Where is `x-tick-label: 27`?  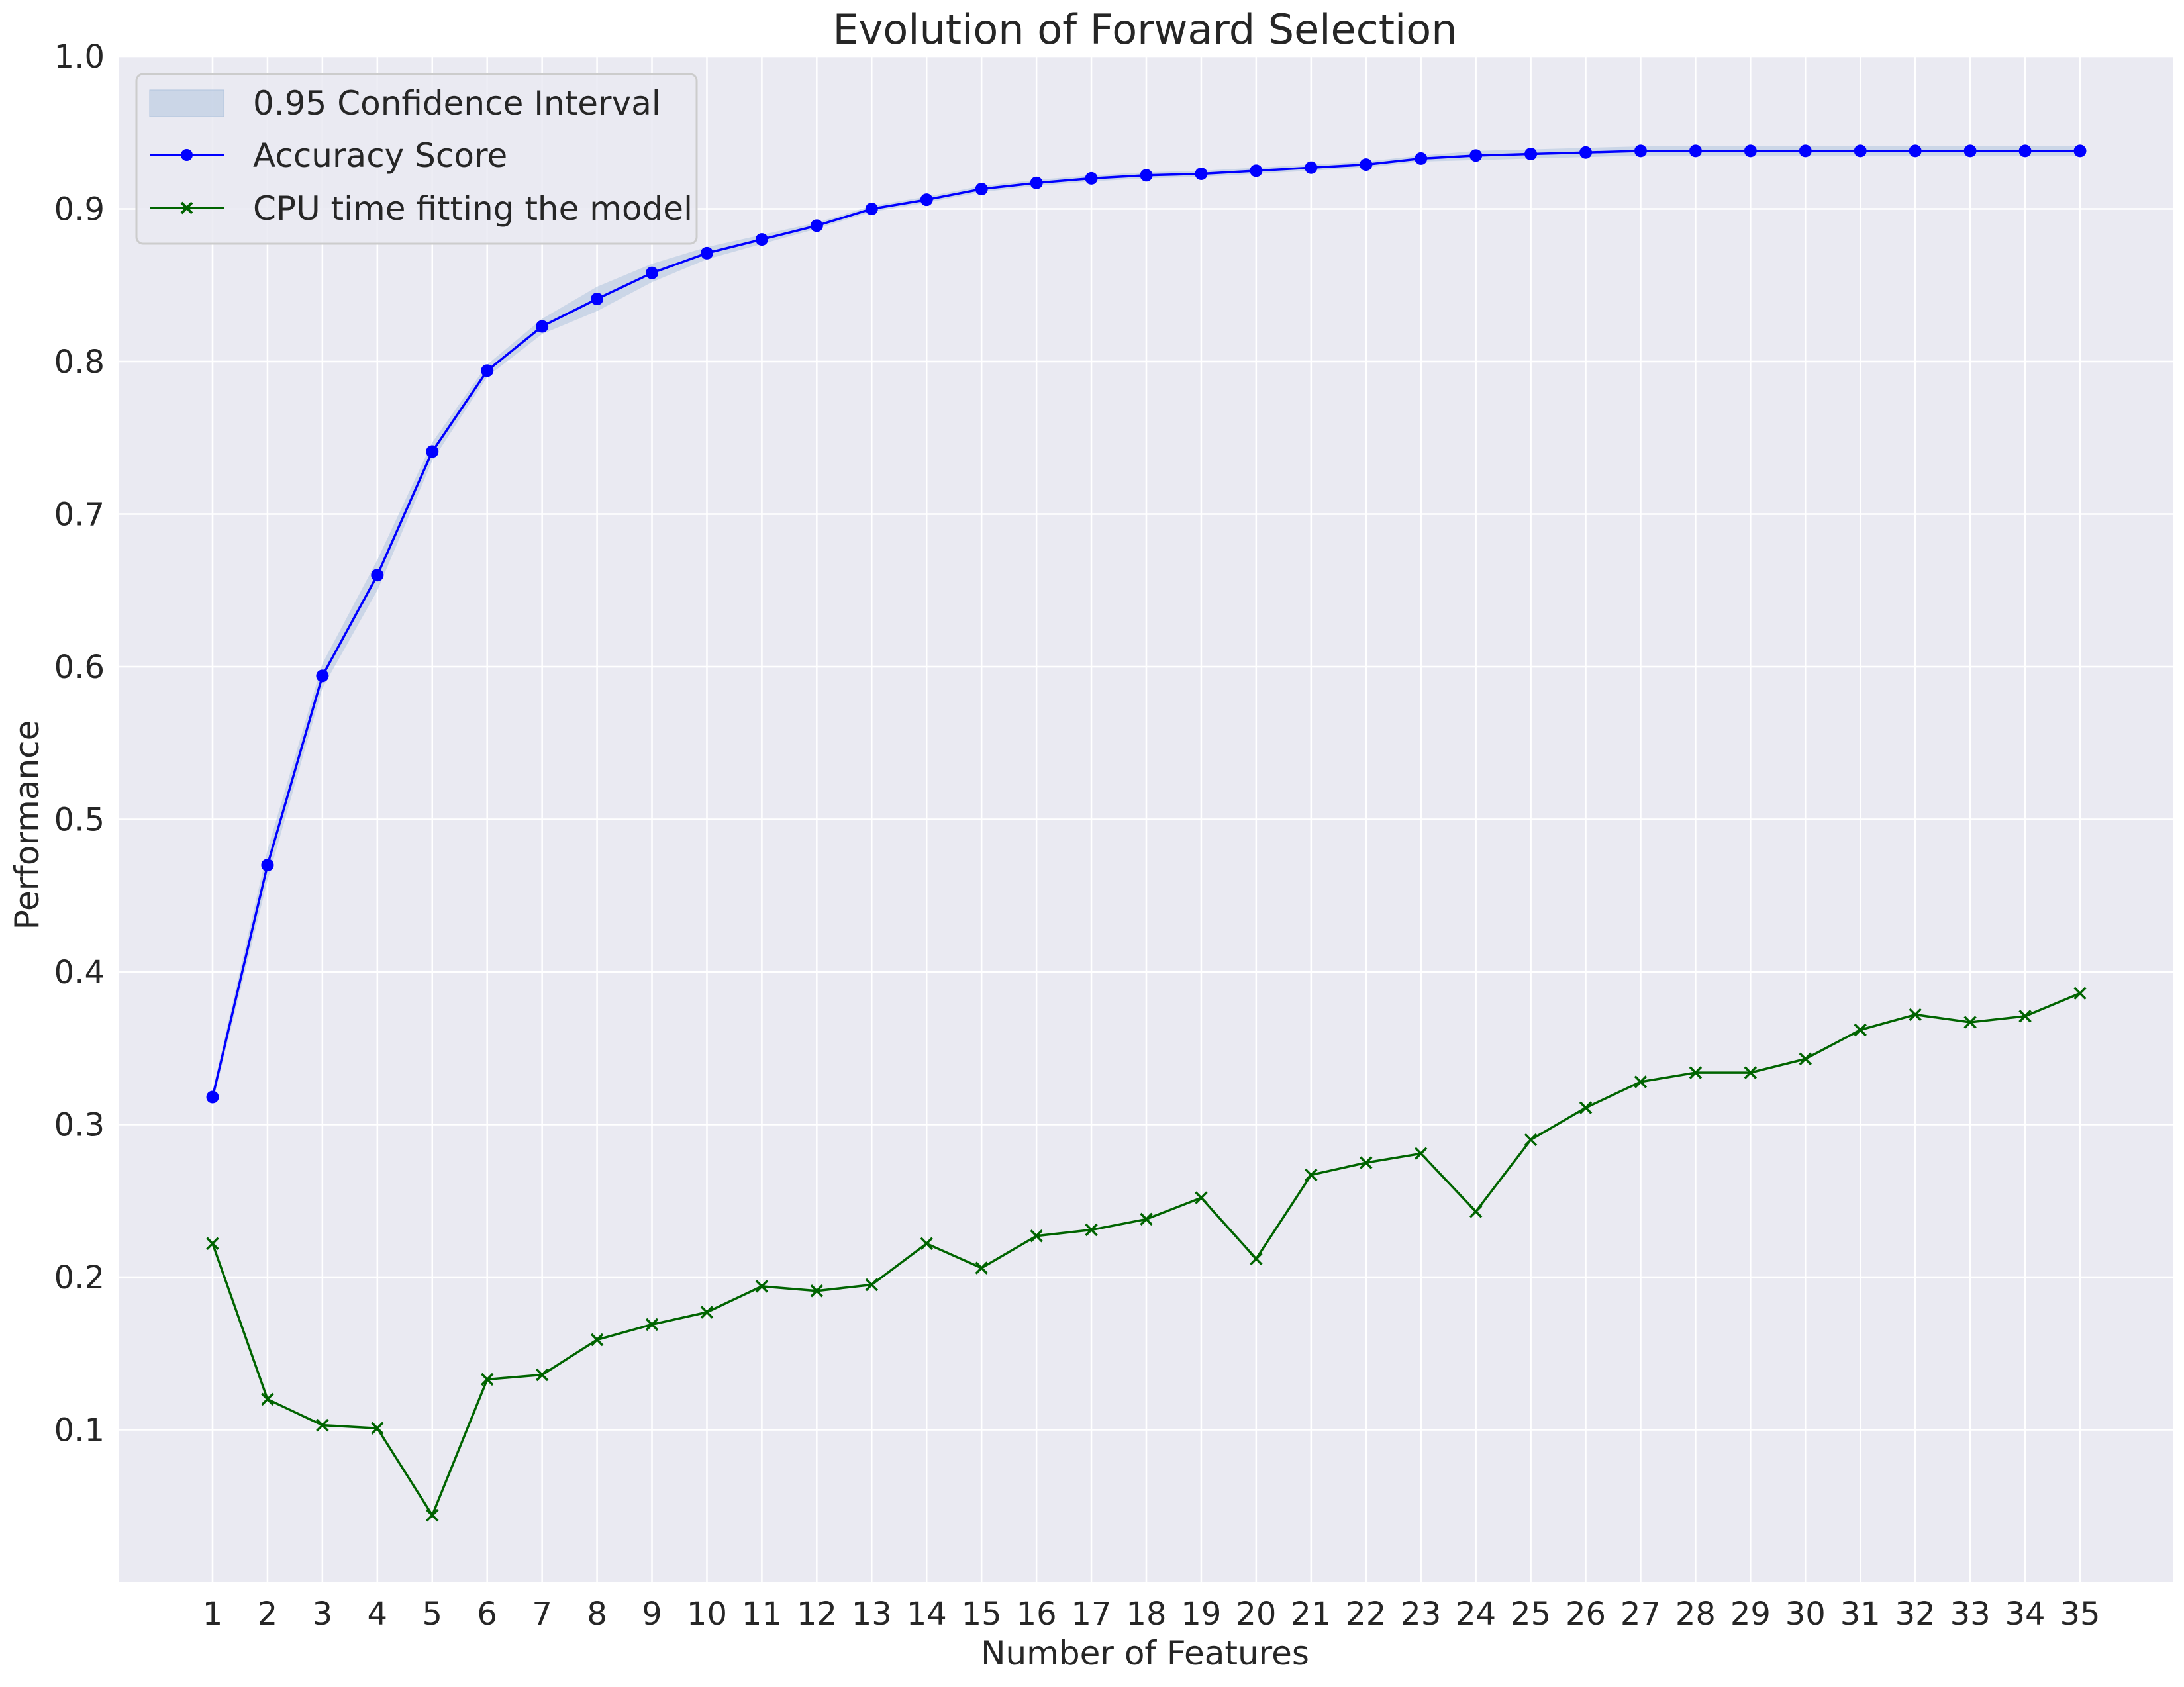
x-tick-label: 27 is located at coordinates (1640, 1614).